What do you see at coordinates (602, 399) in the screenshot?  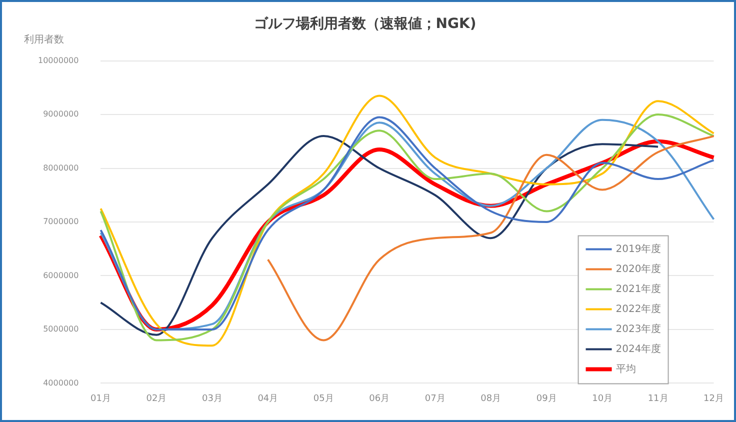 I see `x-tick-label: 10月` at bounding box center [602, 399].